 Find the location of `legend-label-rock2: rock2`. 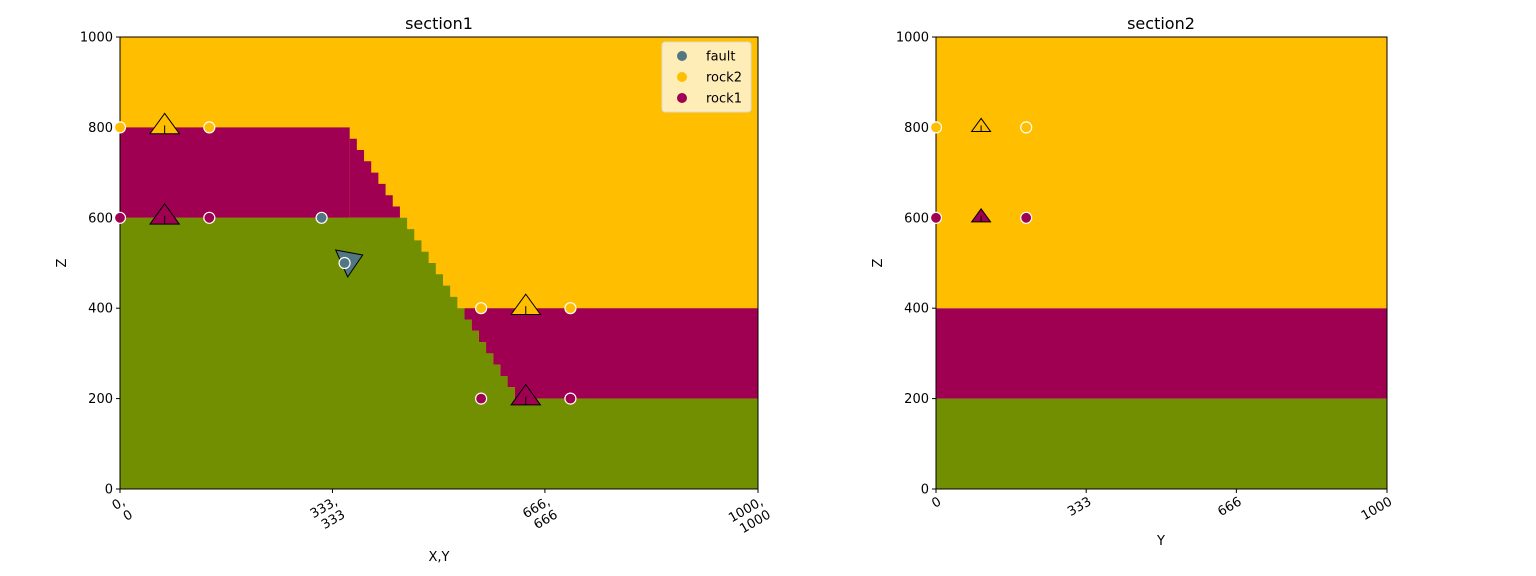

legend-label-rock2: rock2 is located at coordinates (724, 78).